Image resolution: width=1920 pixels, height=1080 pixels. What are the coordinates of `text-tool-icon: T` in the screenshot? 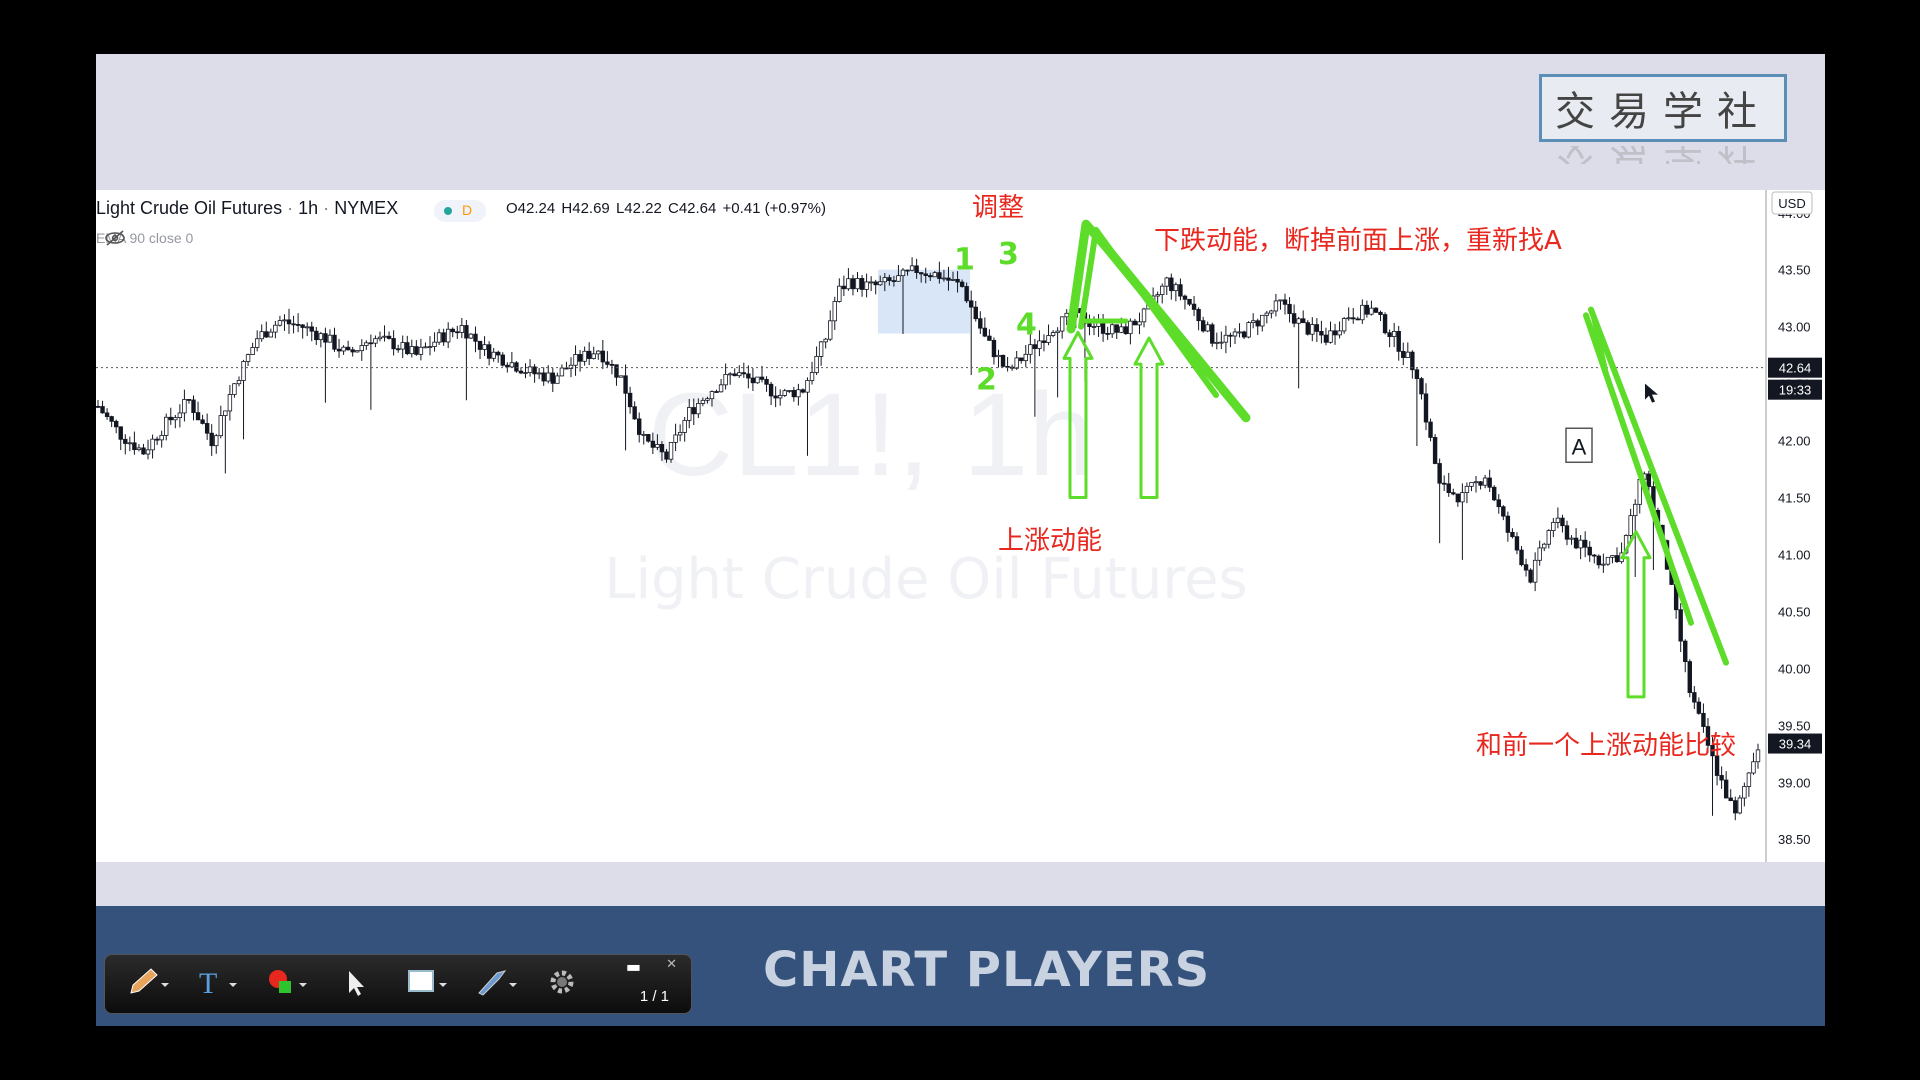 It's located at (218, 982).